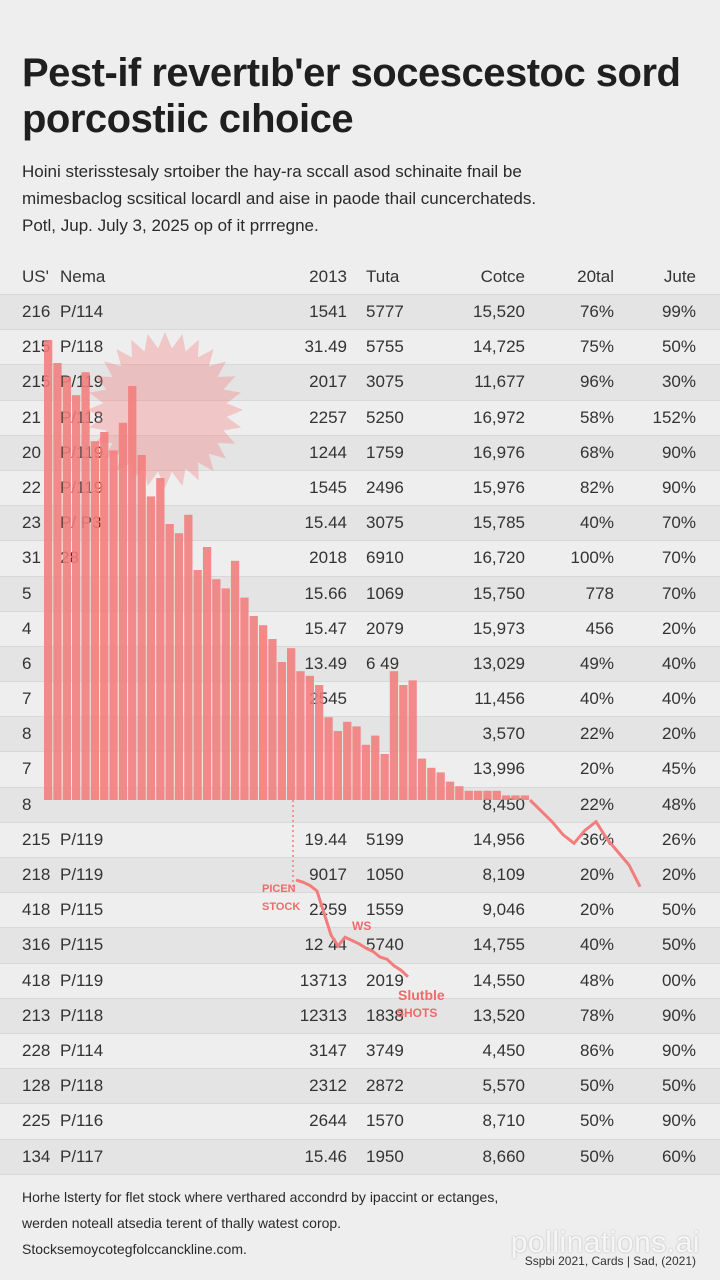 The height and width of the screenshot is (1280, 720). I want to click on table-row-cell-4: 8,450, so click(503, 804).